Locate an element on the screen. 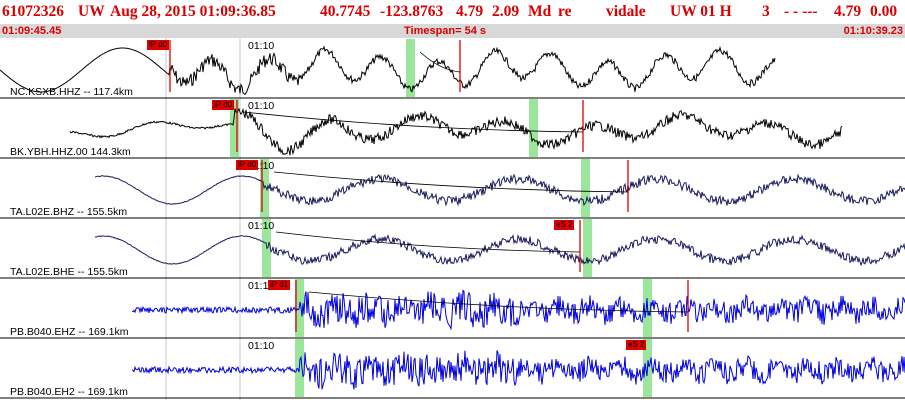  time-bar: 01:09:45.45 Timespan= 54 s 01:10:39.23 is located at coordinates (452, 31).